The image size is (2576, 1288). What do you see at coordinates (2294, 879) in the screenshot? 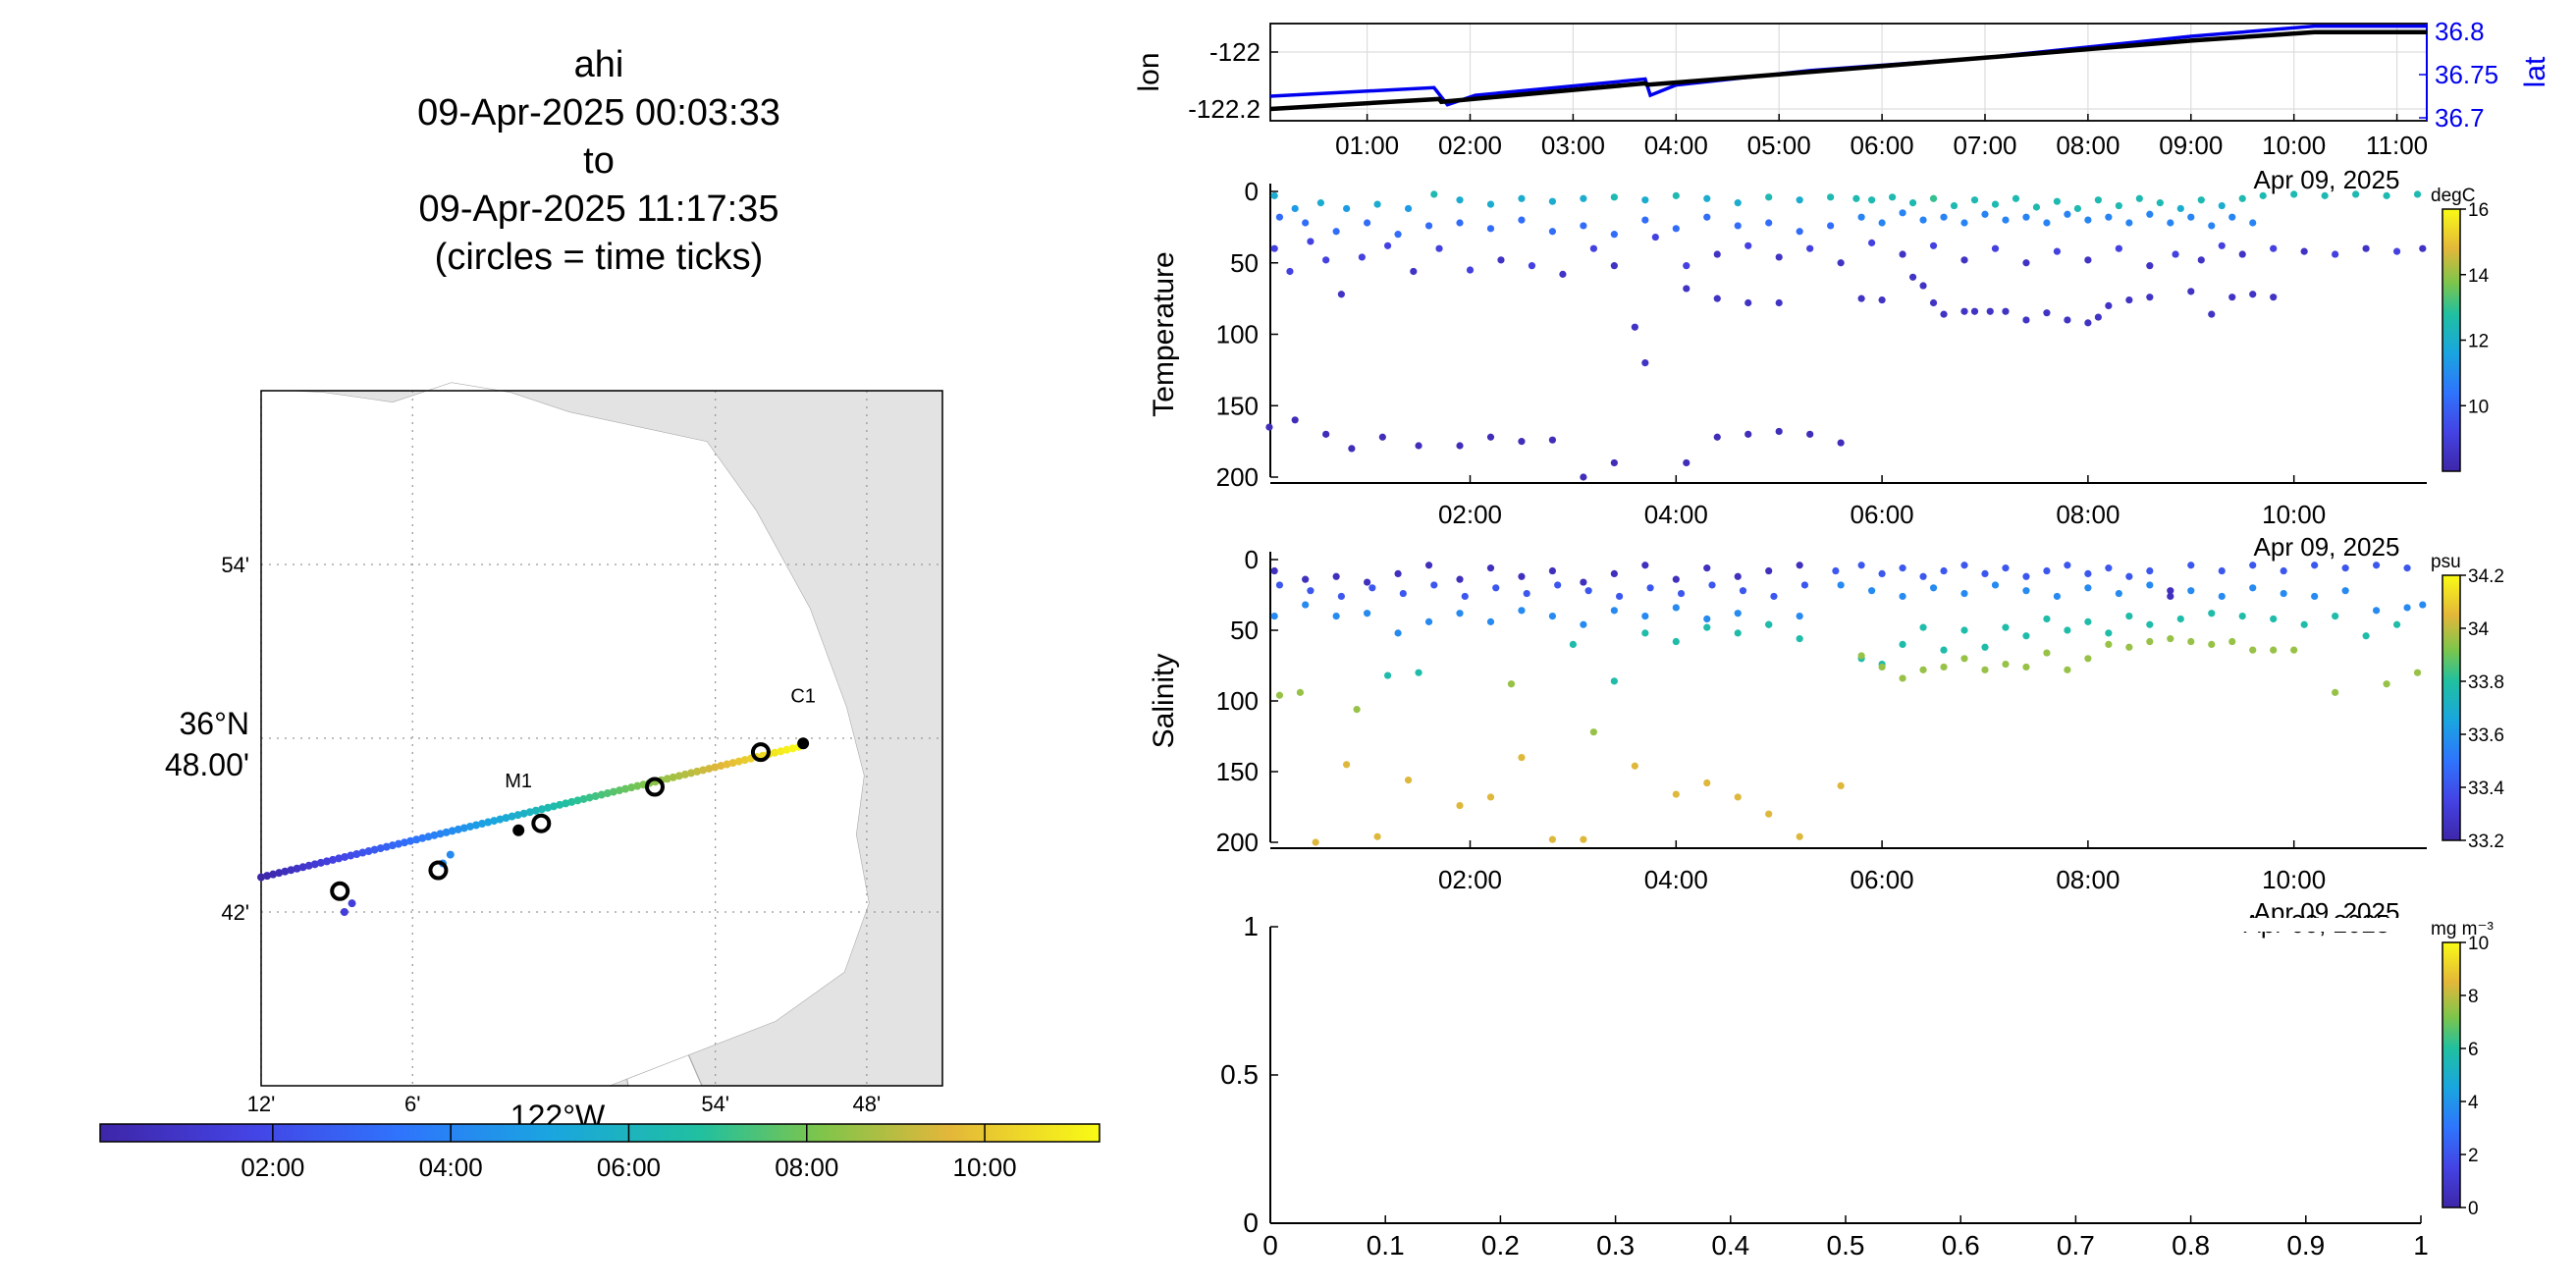
I see `salinity-x-tick-label: 10:00` at bounding box center [2294, 879].